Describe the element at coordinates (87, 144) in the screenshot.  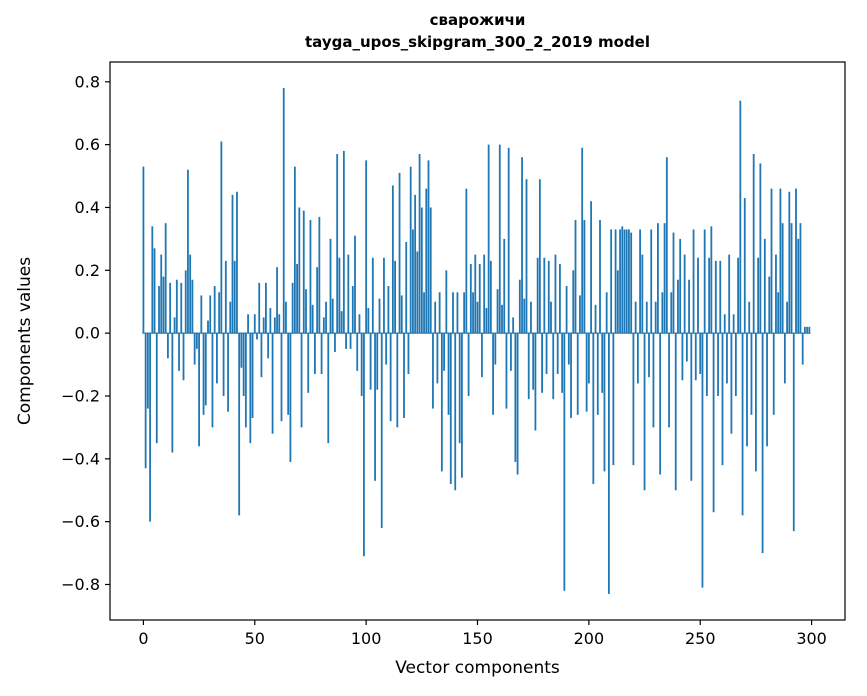
I see `y-tick-label: 0.6` at that location.